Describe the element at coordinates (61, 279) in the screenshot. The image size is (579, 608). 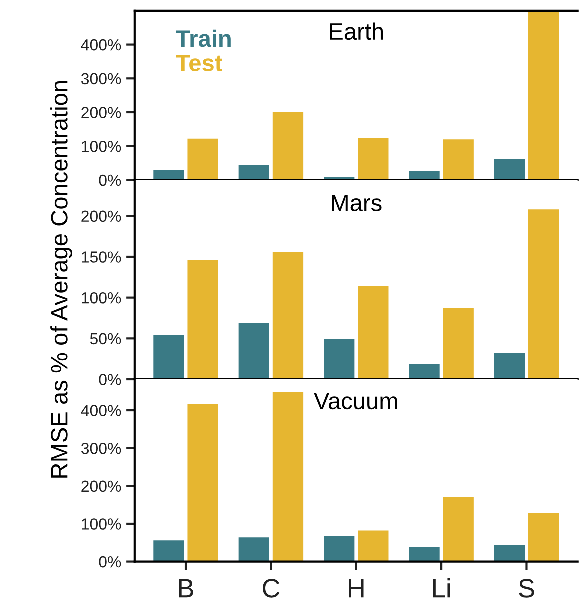
I see `y-axis-title: RMSE as % of Average Concentration` at that location.